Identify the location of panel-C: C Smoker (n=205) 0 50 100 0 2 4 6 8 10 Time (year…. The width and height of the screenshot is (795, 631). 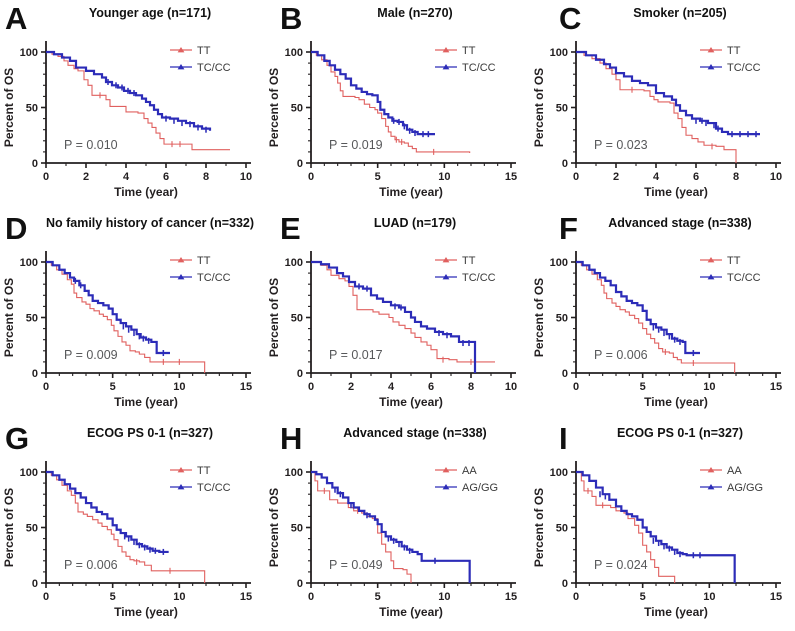
(662, 105).